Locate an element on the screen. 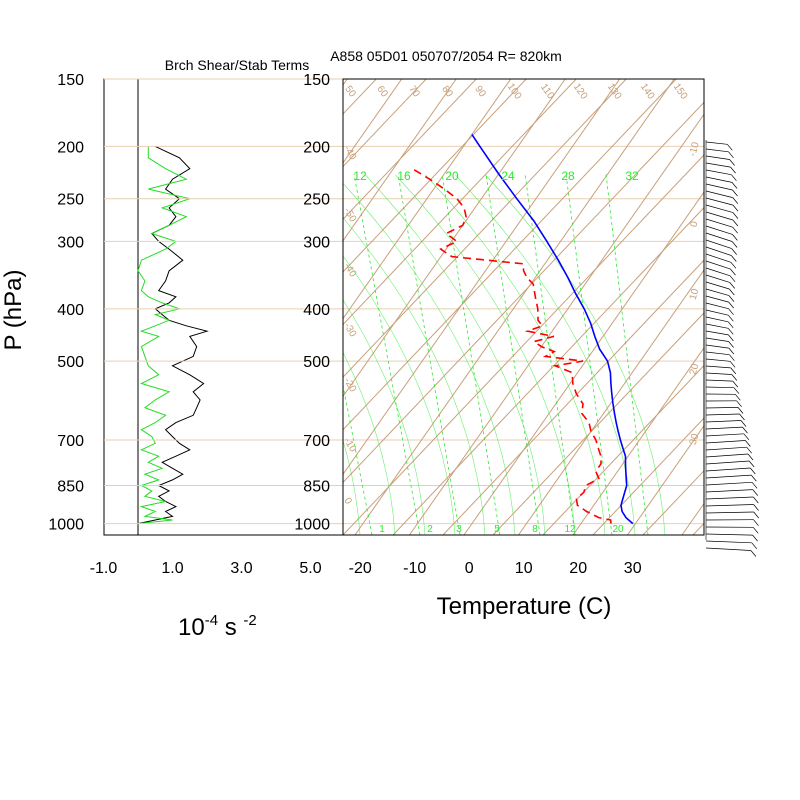 This screenshot has width=800, height=800. isotherm-label: 120 is located at coordinates (580, 92).